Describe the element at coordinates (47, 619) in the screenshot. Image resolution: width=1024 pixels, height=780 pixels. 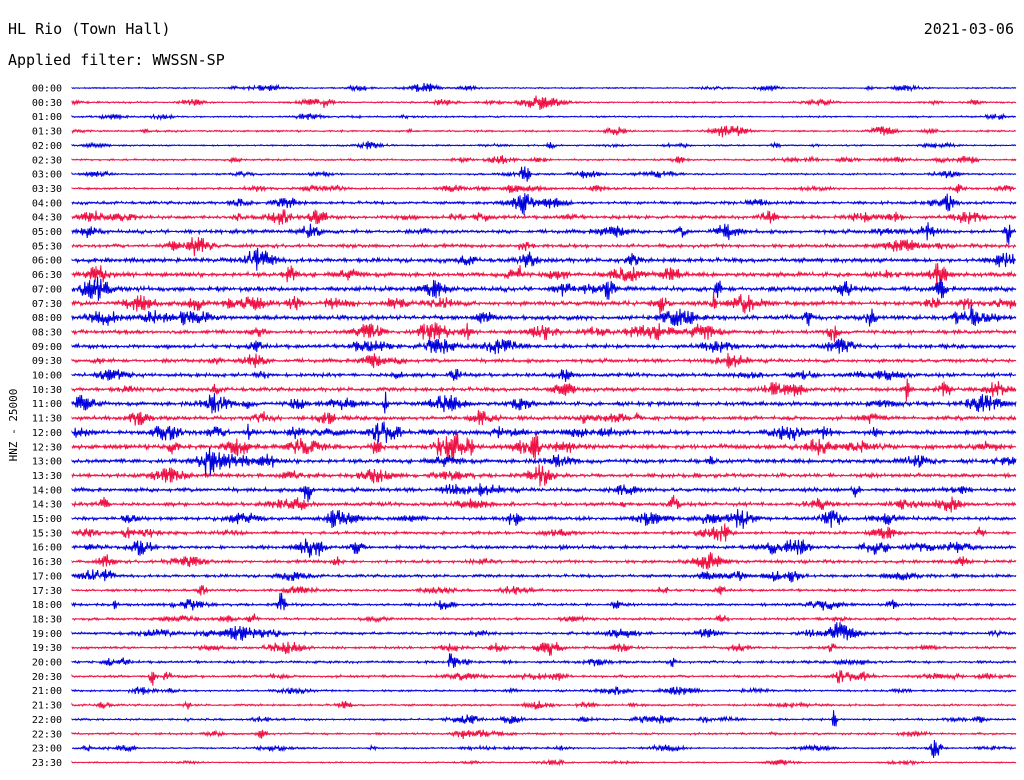
I see `row-time-label: 18:30` at that location.